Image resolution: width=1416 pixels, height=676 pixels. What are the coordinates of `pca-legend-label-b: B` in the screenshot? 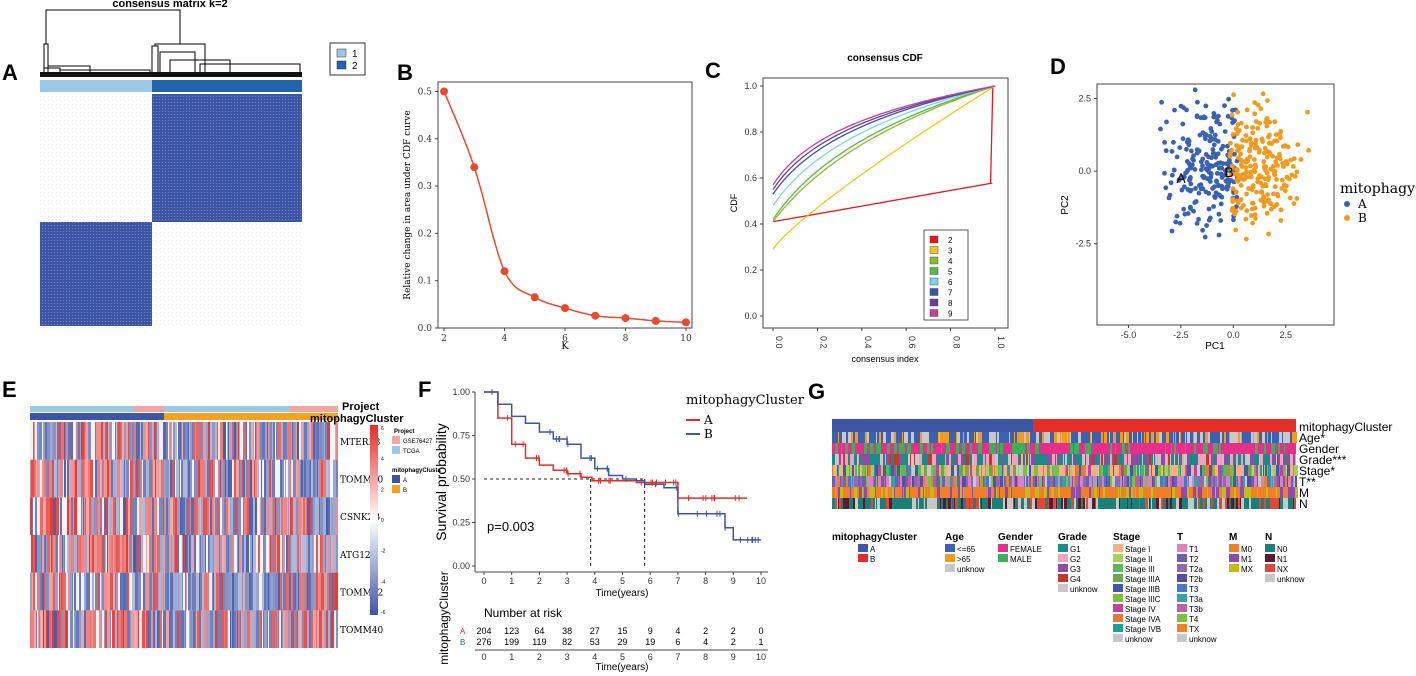 It's located at (1362, 218).